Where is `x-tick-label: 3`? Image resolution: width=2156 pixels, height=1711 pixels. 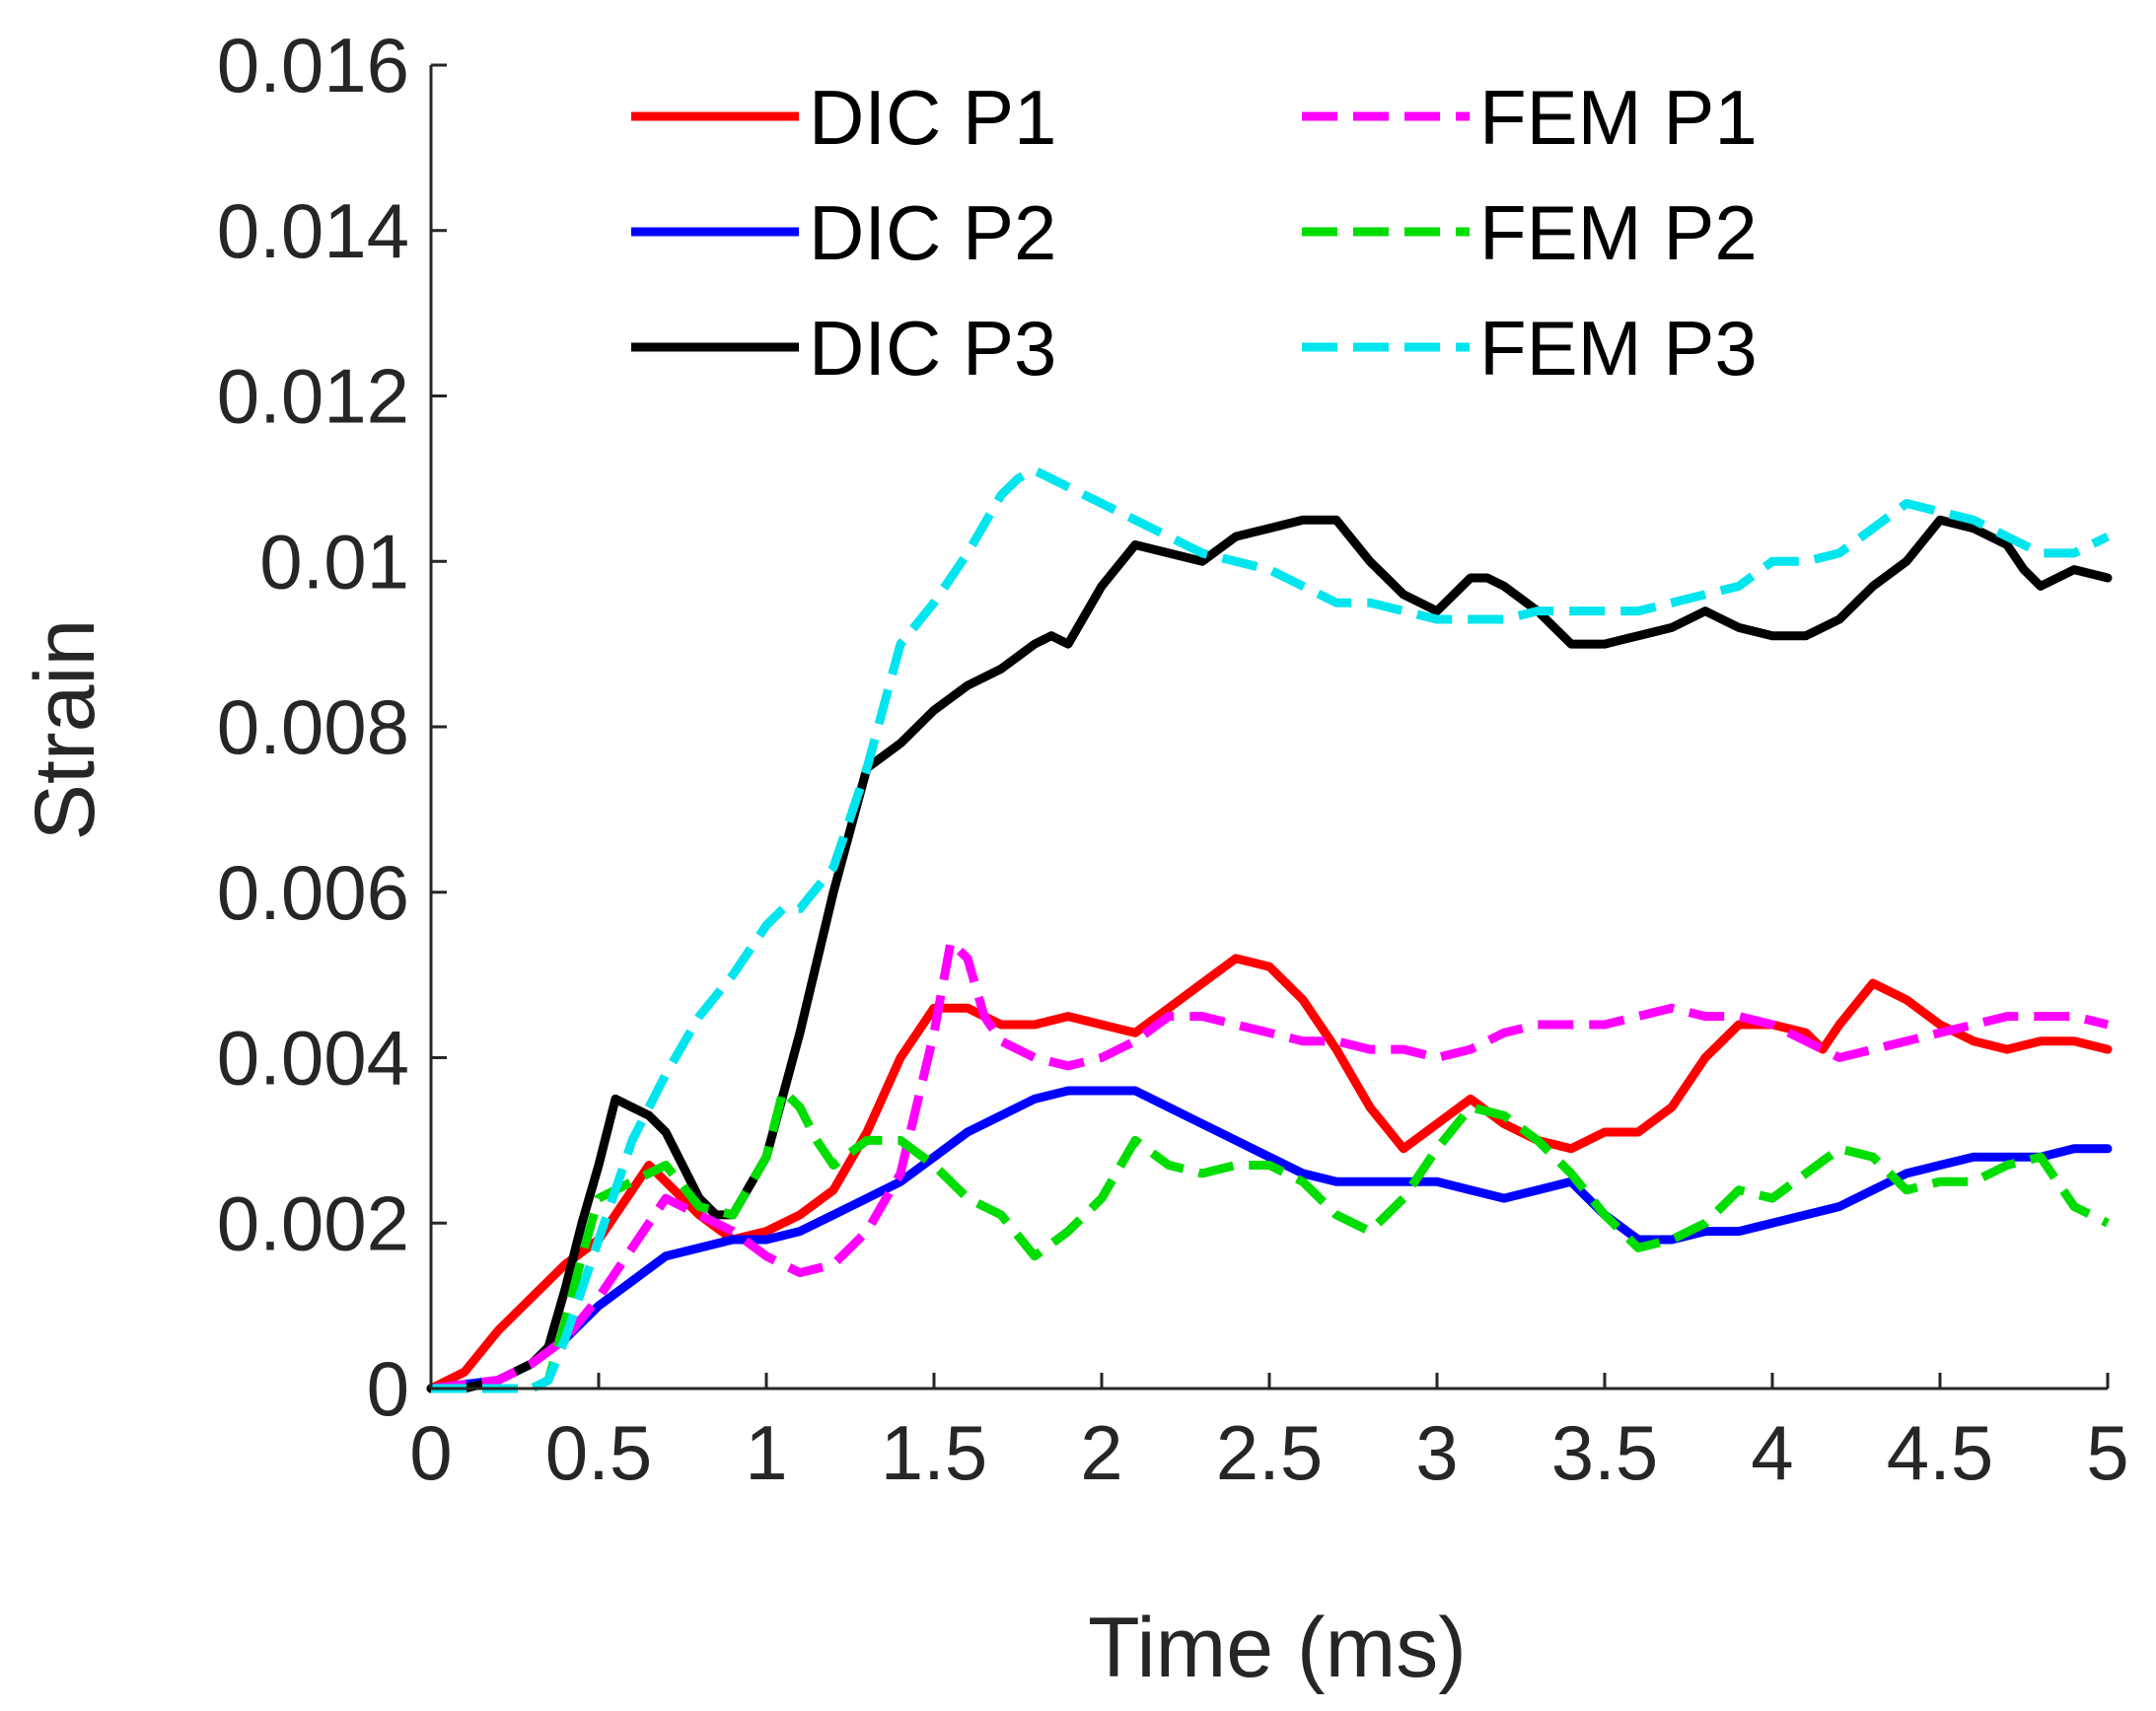 x-tick-label: 3 is located at coordinates (1436, 1452).